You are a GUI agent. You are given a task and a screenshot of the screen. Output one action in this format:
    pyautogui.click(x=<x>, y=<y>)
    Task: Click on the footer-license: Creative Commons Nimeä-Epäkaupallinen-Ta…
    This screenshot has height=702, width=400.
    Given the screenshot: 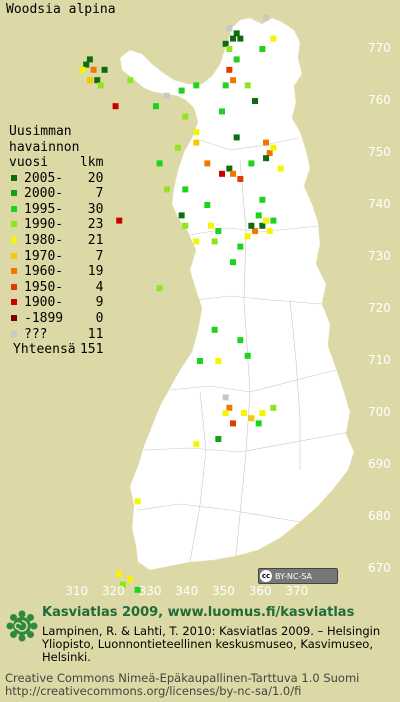 What is the action you would take?
    pyautogui.click(x=182, y=685)
    